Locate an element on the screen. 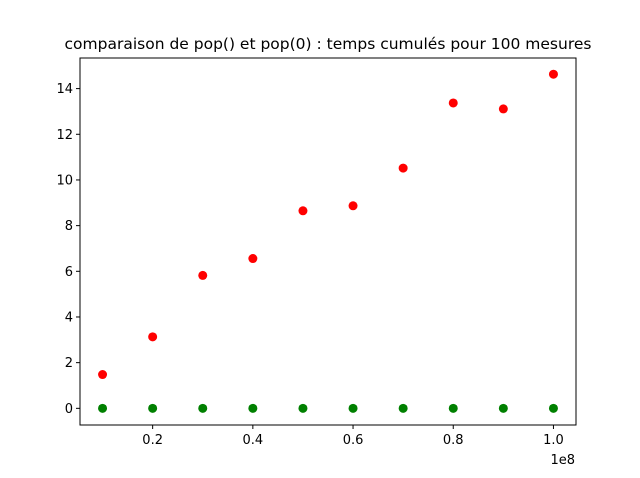 The image size is (640, 478). x-axis-offset-label: 1e8 is located at coordinates (562, 460).